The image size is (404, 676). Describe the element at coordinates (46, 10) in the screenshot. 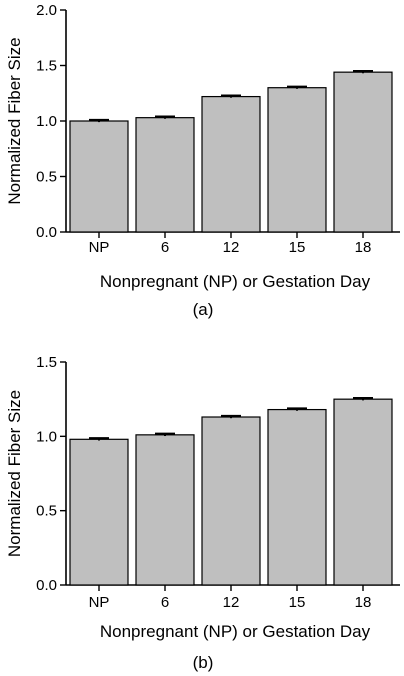

I see `y-tick-label: 2.0` at that location.